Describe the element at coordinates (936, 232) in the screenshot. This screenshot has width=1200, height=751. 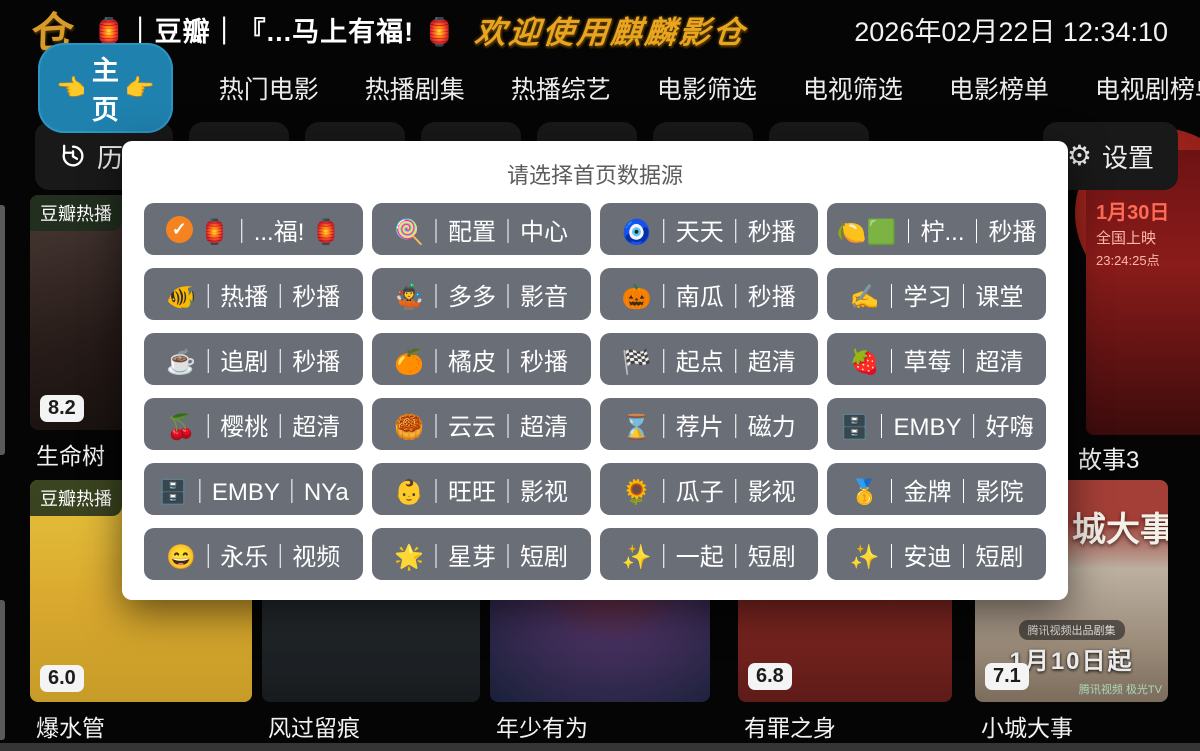
I see `source-label: 🍋🟩｜柠...｜秒播` at that location.